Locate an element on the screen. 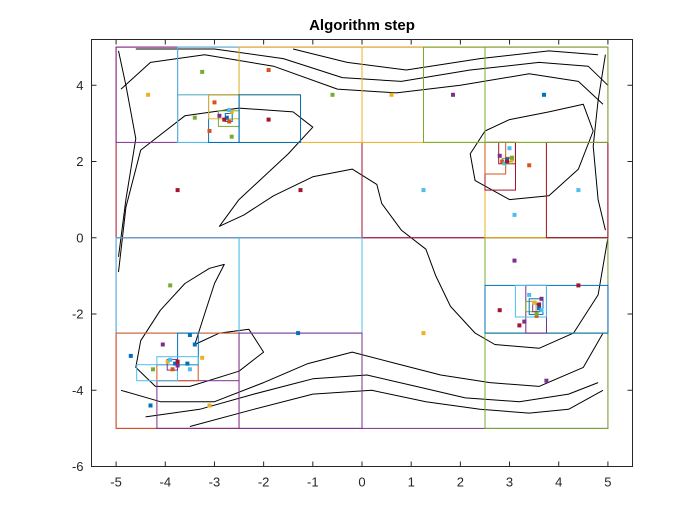 This screenshot has height=525, width=700. y-tick-label: 4 is located at coordinates (79, 85).